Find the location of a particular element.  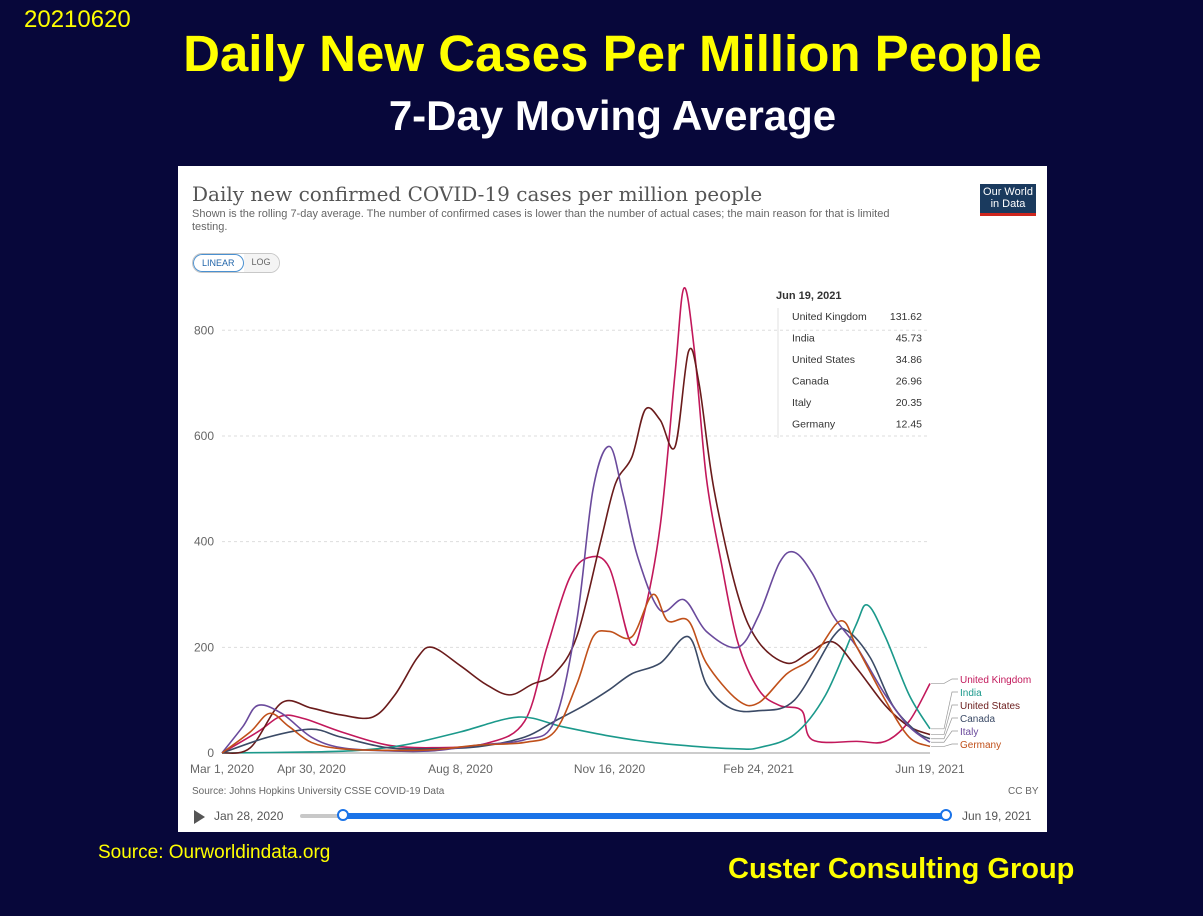

owid-logo: Our World in Data is located at coordinates (1008, 200).